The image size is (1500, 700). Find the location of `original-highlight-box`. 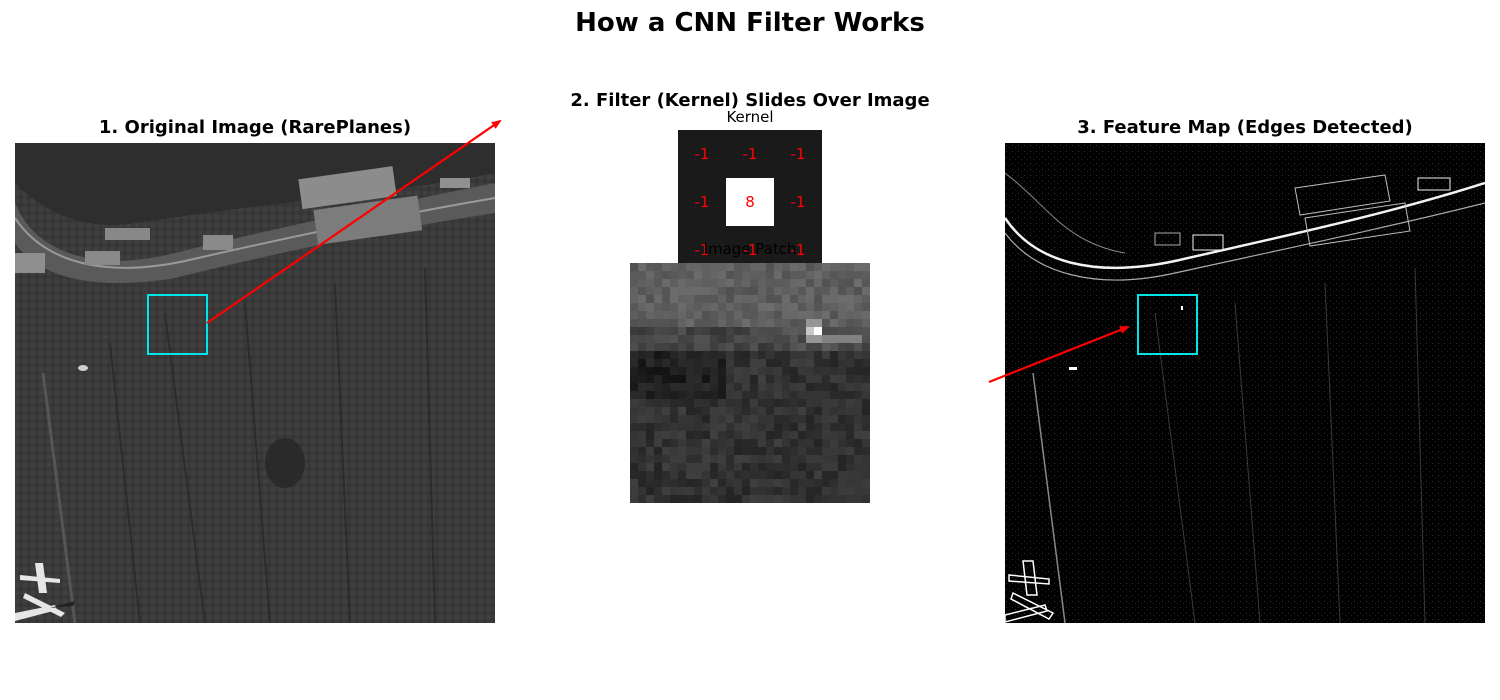

original-highlight-box is located at coordinates (177, 324).